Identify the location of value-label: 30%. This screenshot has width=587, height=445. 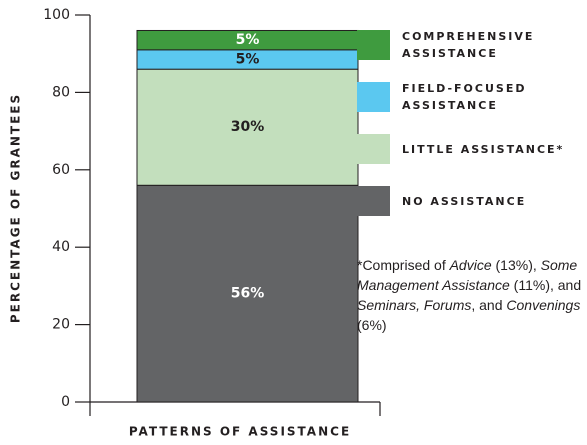
(248, 127).